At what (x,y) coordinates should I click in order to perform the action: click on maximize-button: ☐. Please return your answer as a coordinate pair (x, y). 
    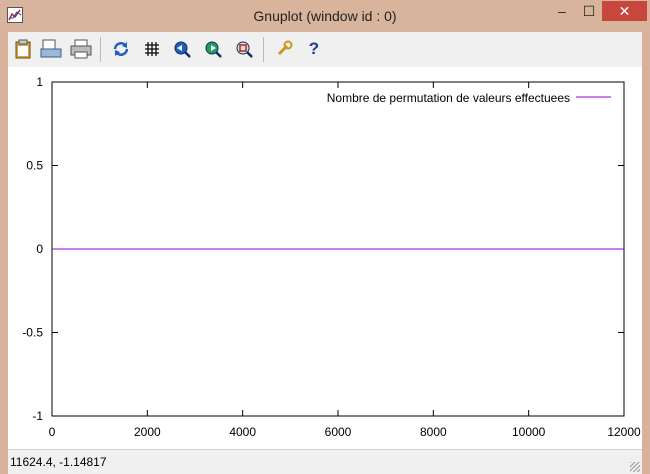
    Looking at the image, I should click on (589, 11).